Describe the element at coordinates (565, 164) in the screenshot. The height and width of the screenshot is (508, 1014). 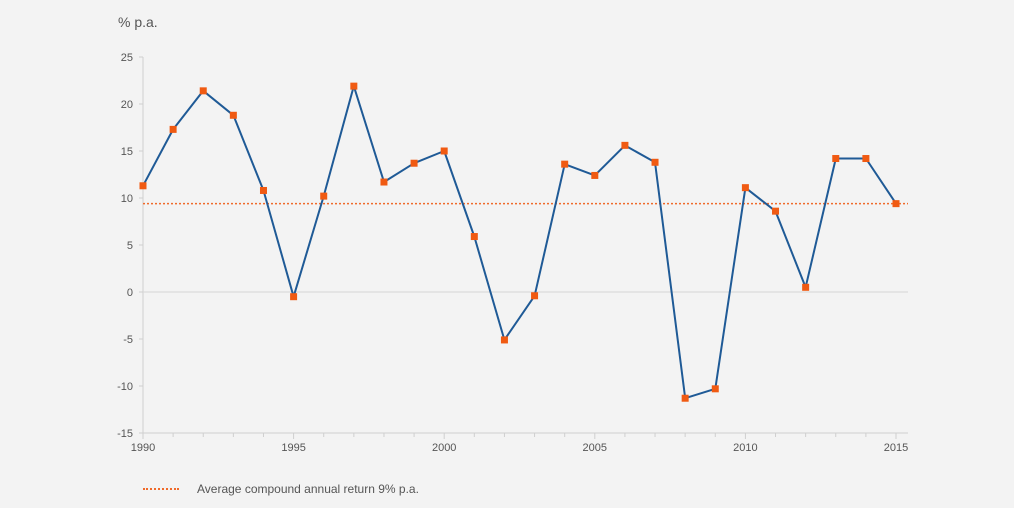
I see `data-point-2004` at that location.